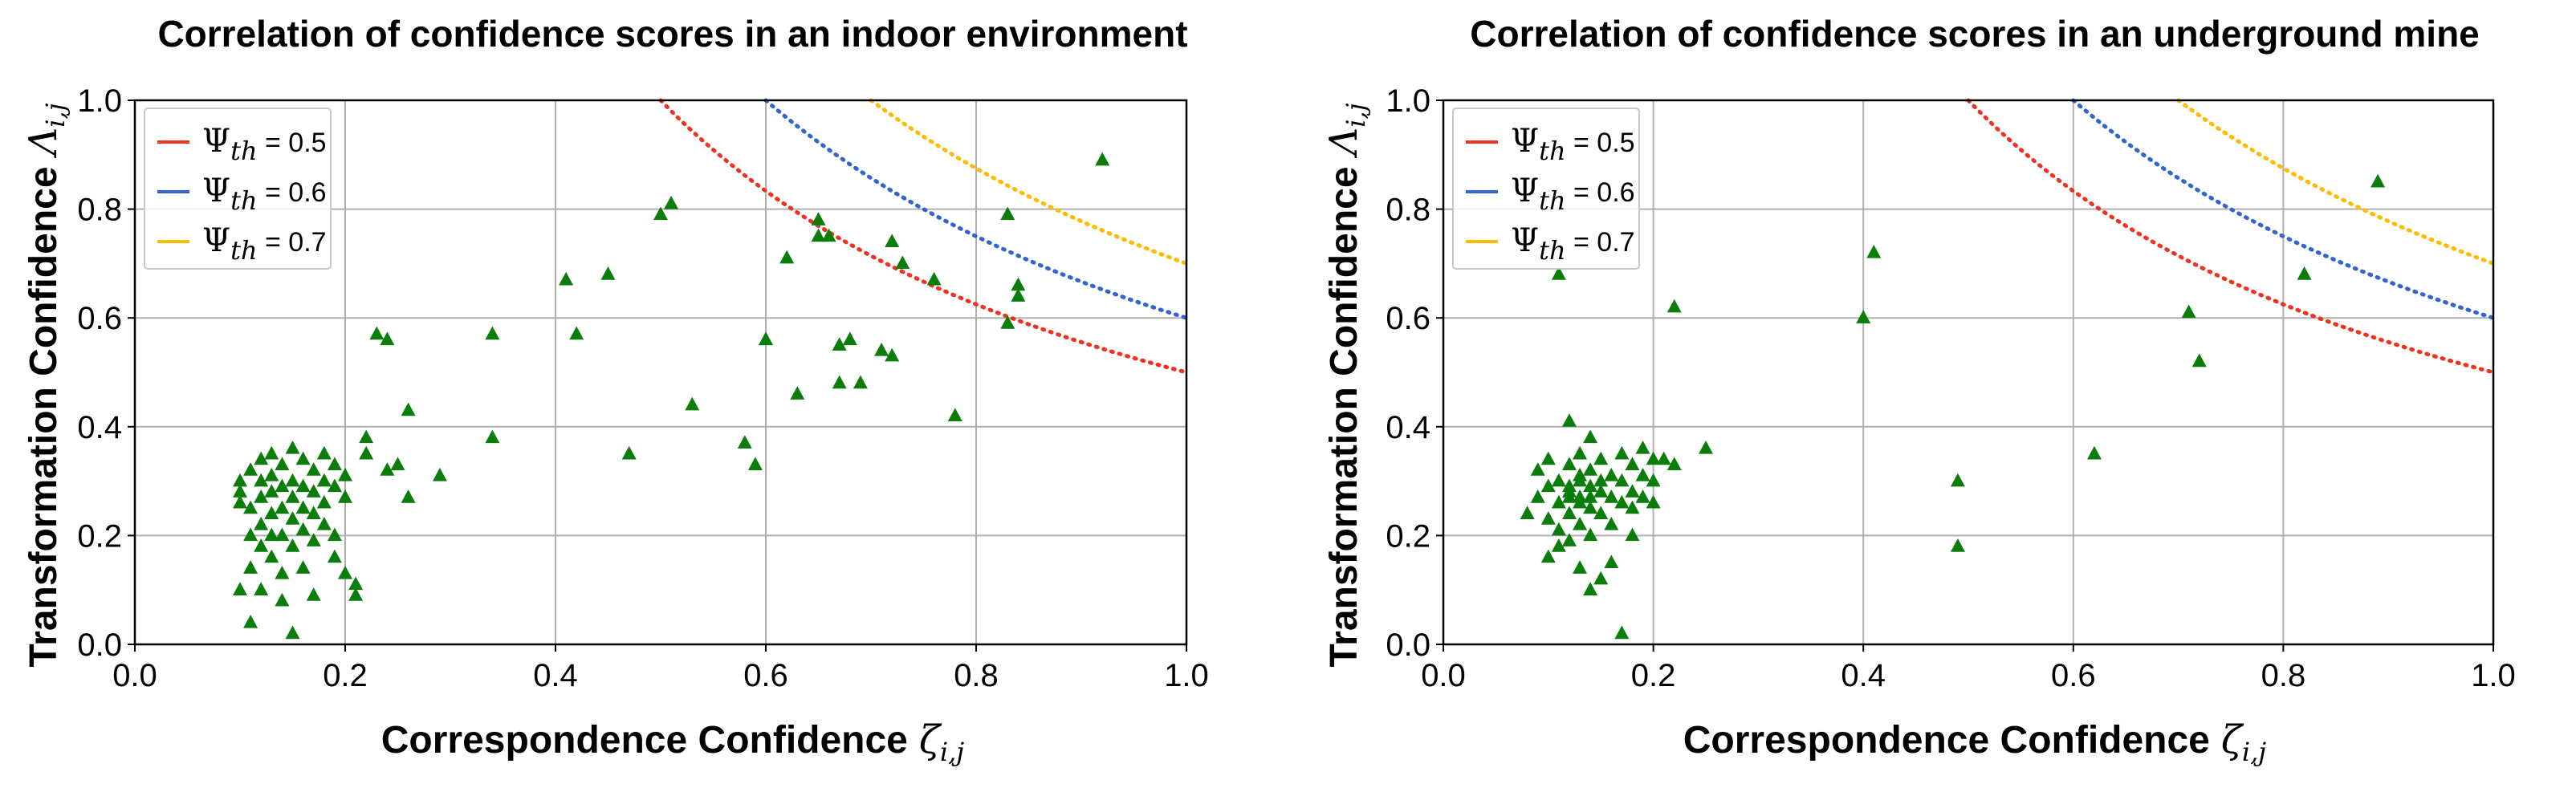 Image resolution: width=2576 pixels, height=788 pixels. Describe the element at coordinates (1346, 385) in the screenshot. I see `y-axis-title: Transformation ConfidenceΛi,j` at that location.